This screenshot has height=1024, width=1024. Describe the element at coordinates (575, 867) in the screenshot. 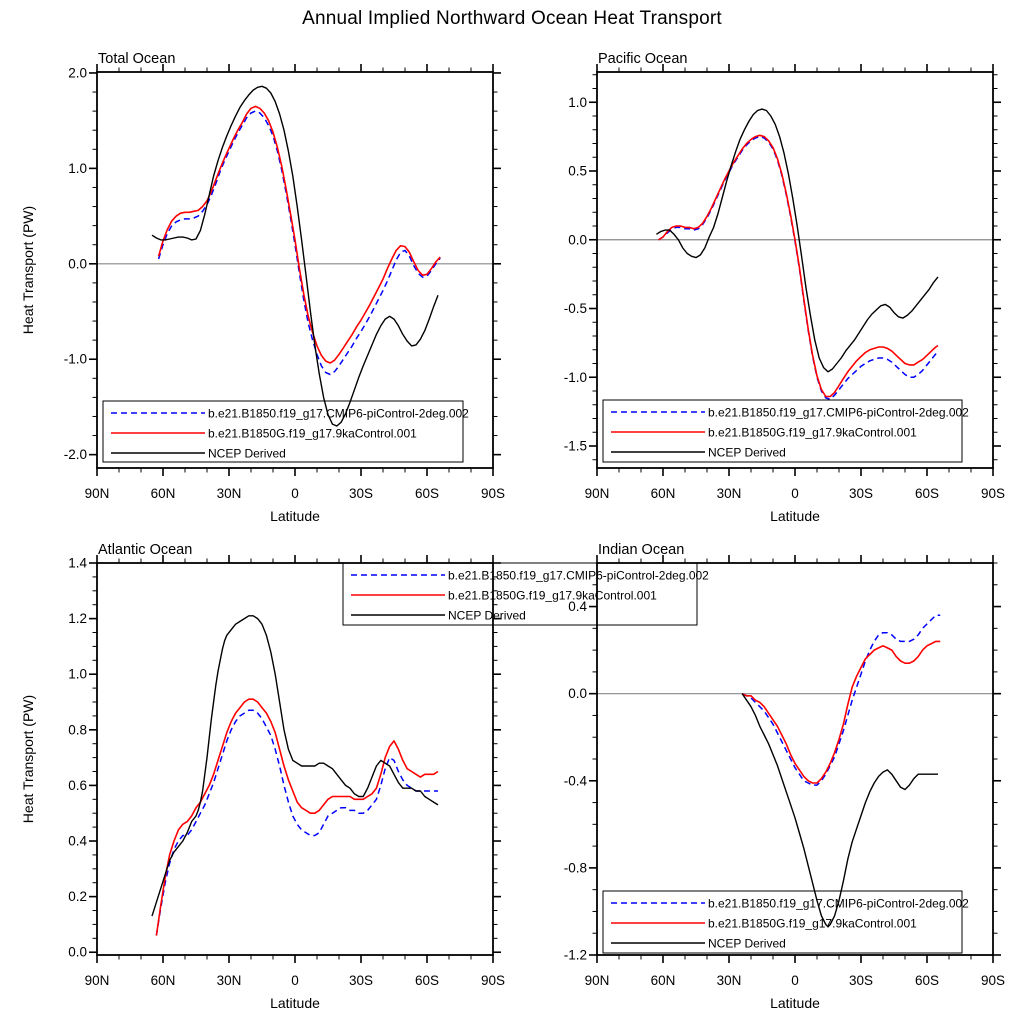

I see `y-tick-label: -0.8` at that location.